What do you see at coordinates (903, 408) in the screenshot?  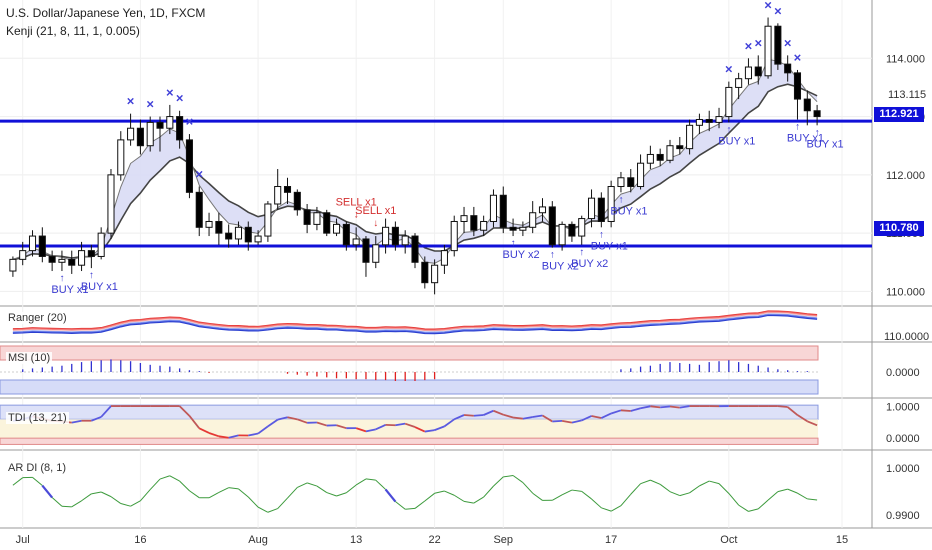 I see `tdi-y-tick: 1.0000` at bounding box center [903, 408].